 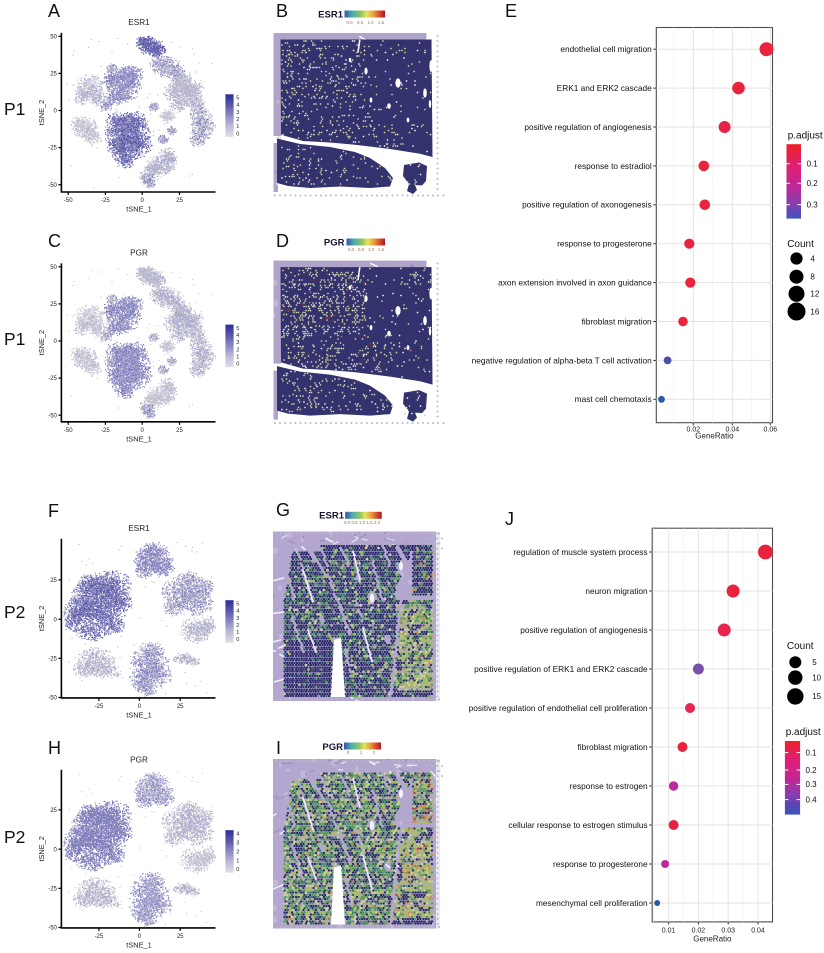 What do you see at coordinates (511, 11) in the screenshot?
I see `svg-text: E` at bounding box center [511, 11].